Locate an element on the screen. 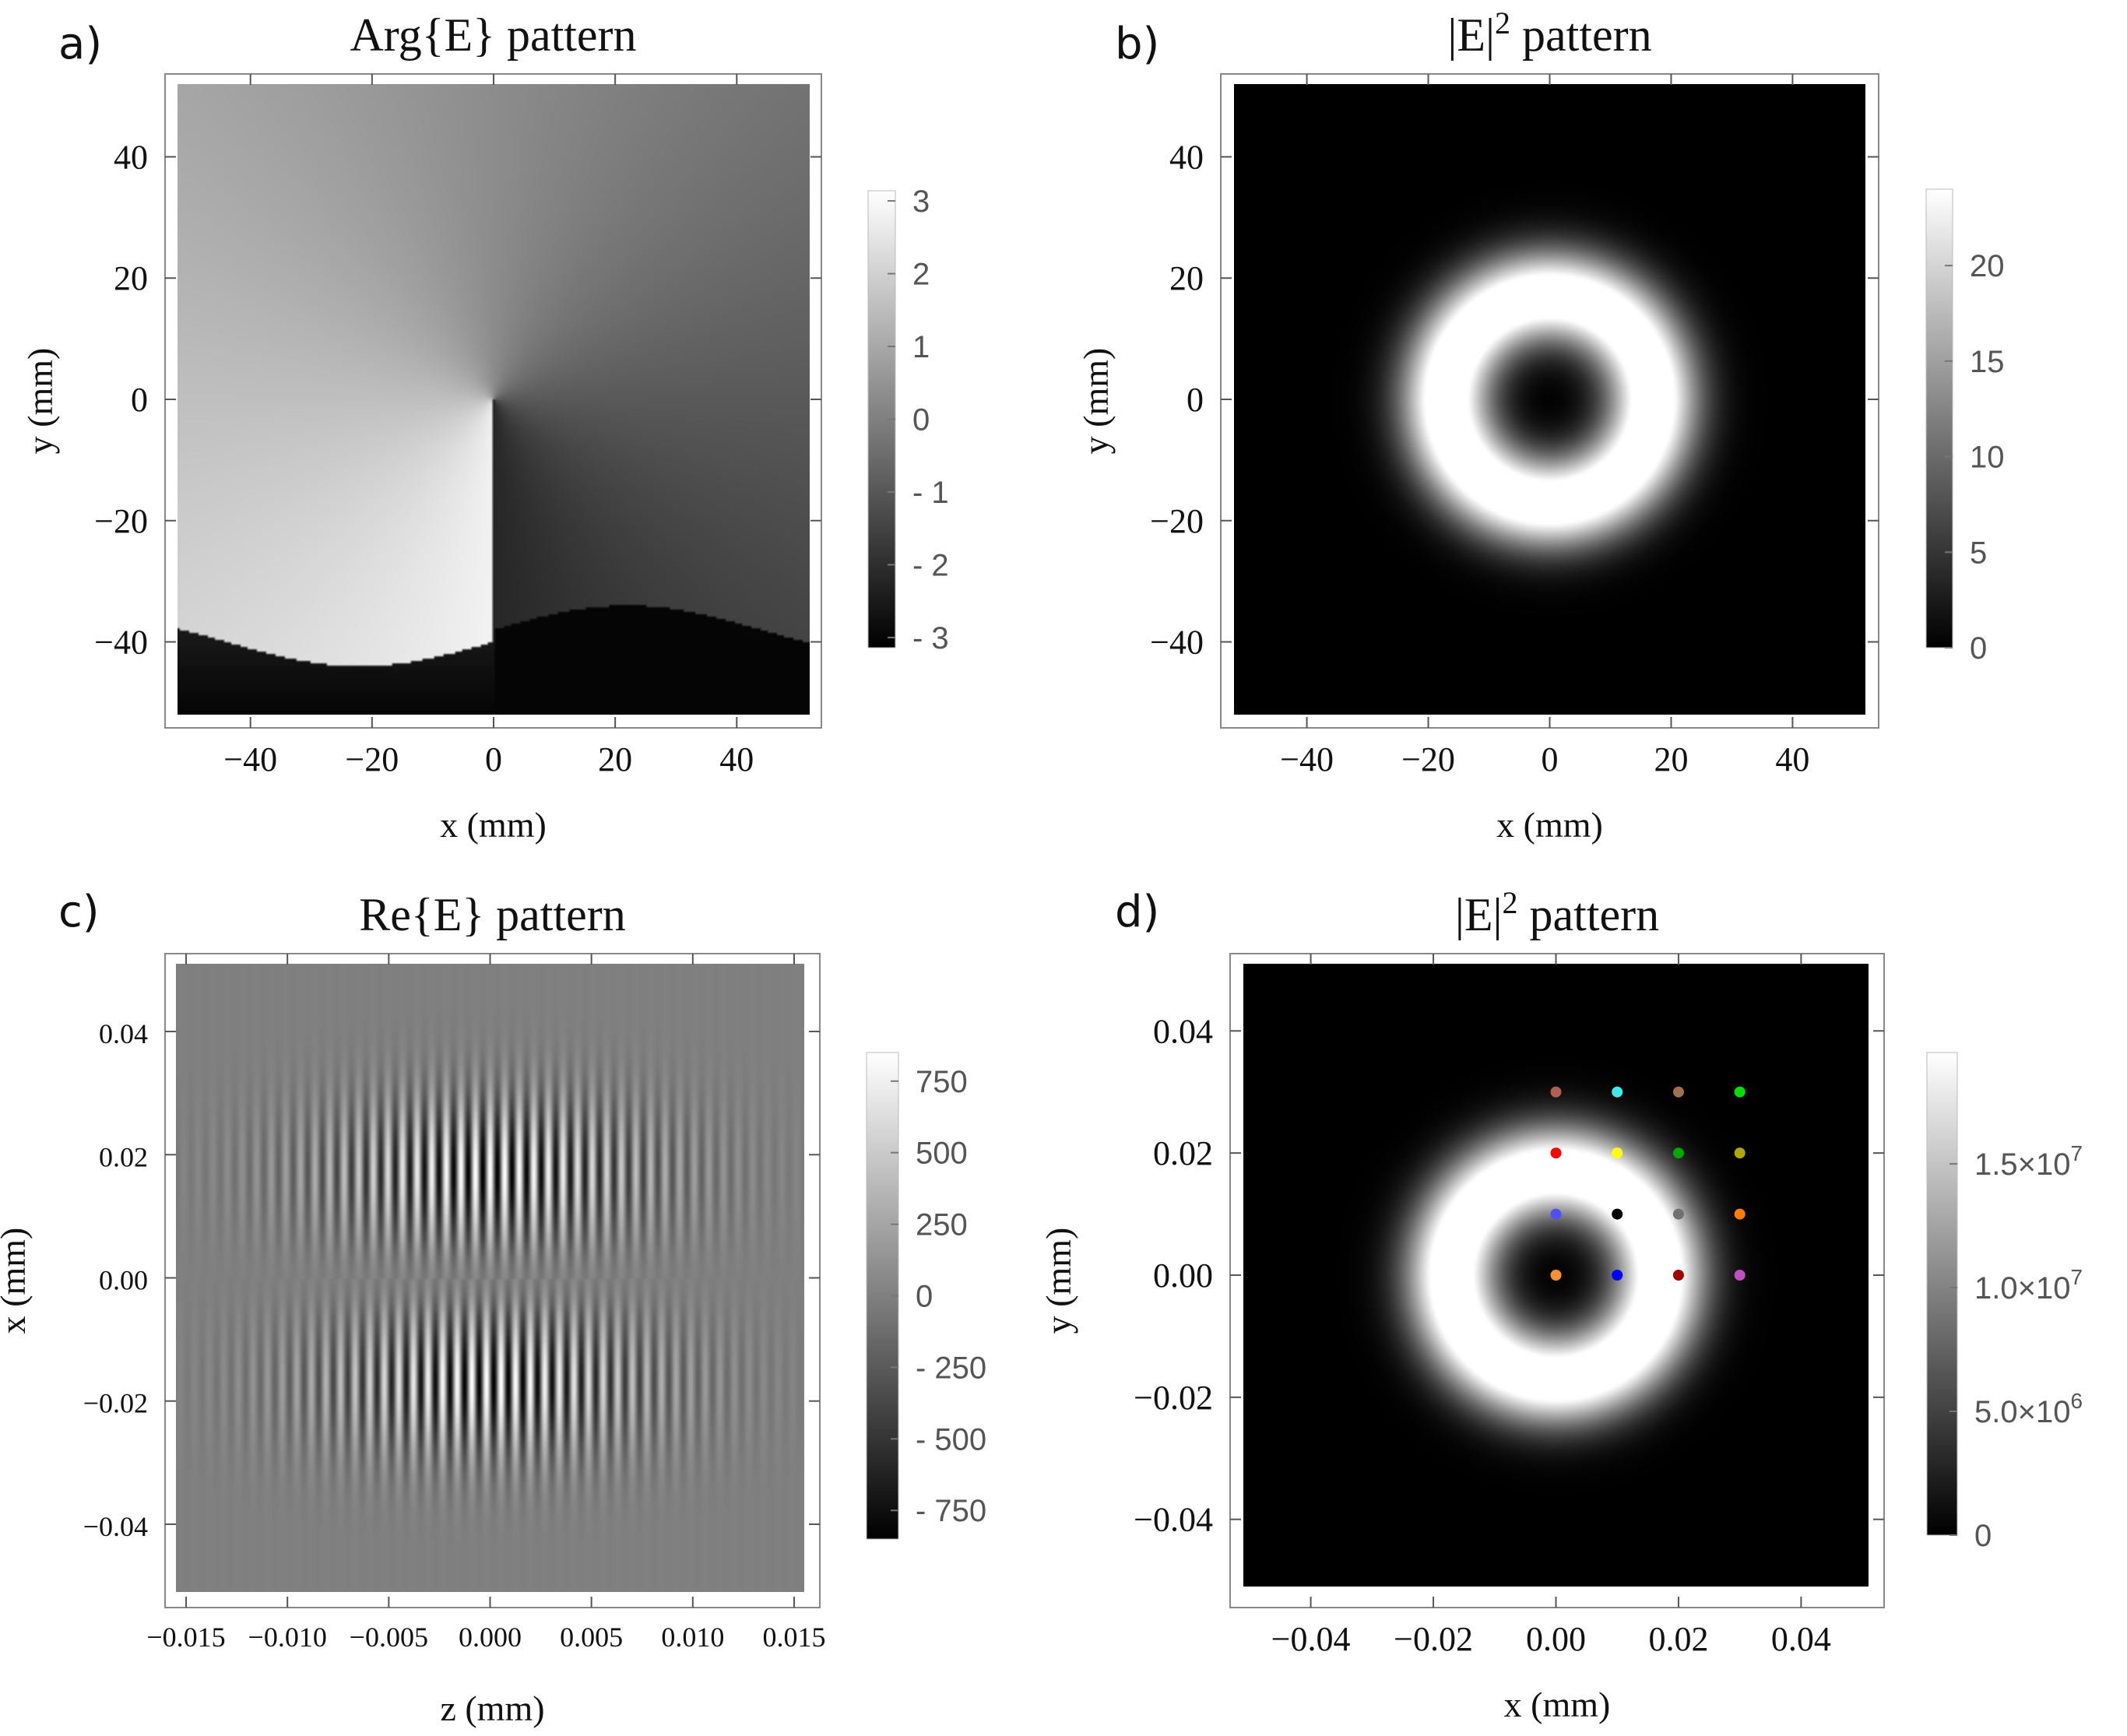 The image size is (2127, 1736). colorbar-tick-label: - 500 is located at coordinates (951, 1439).